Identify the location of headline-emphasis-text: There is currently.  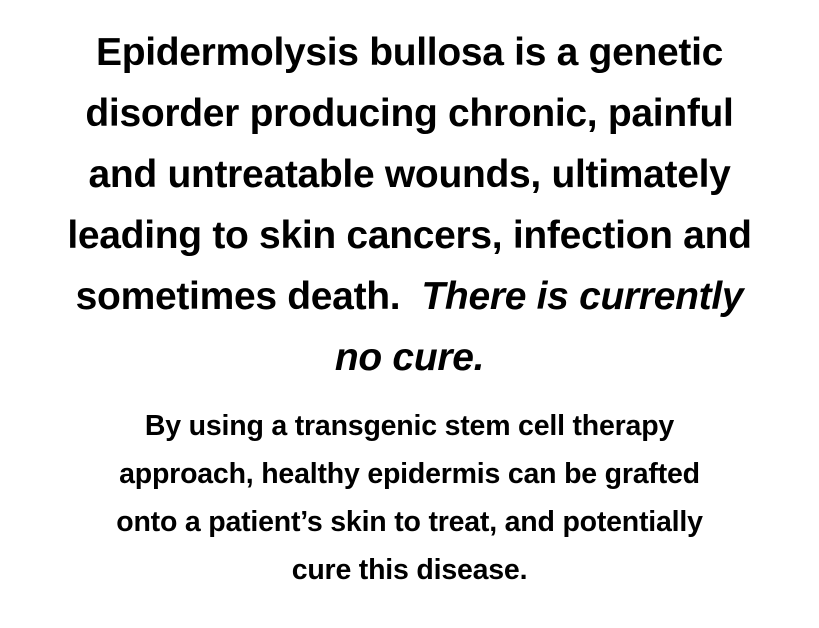
(582, 296).